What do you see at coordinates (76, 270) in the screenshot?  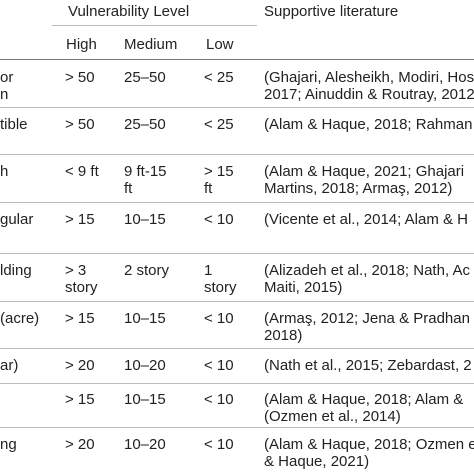 I see `high-cell-line: > 3` at bounding box center [76, 270].